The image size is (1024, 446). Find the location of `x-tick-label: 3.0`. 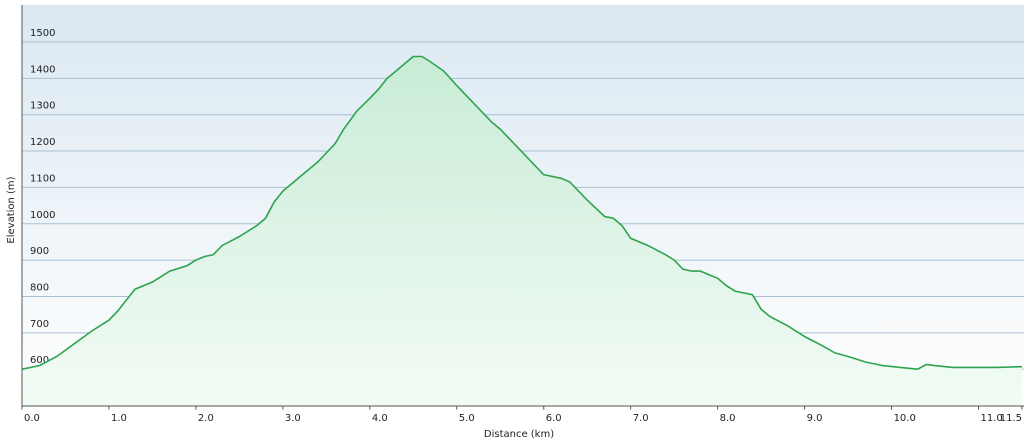

x-tick-label: 3.0 is located at coordinates (293, 418).